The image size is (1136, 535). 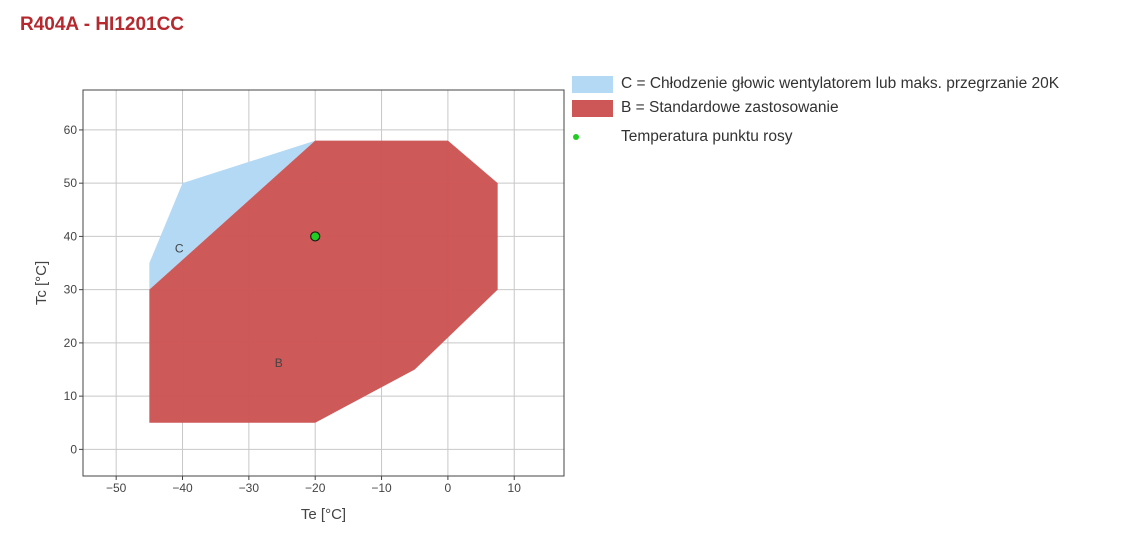 I want to click on legend-item-b: B = Standardowe zastosowanie, so click(x=815, y=108).